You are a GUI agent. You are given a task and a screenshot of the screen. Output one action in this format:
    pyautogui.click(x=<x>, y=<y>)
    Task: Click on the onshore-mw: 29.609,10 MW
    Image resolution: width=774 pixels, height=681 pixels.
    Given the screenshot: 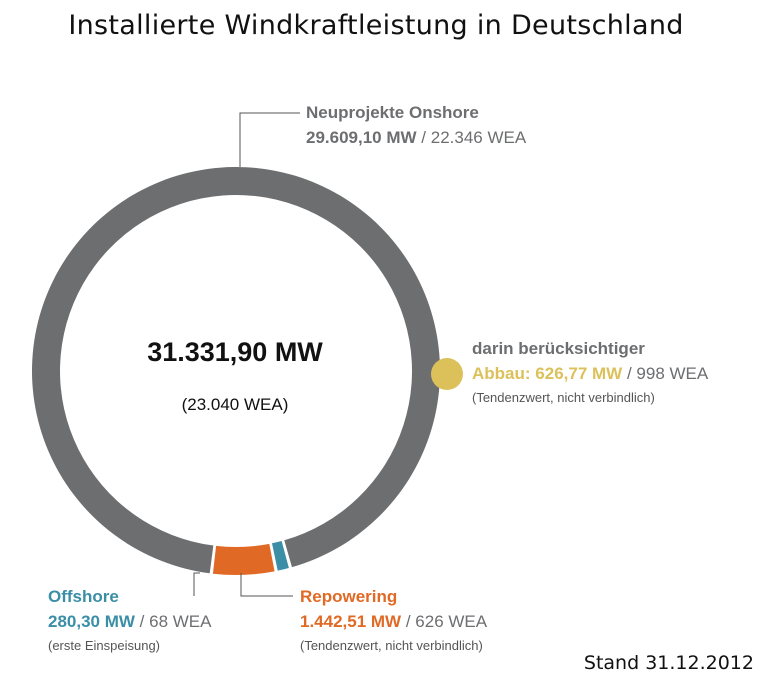 What is the action you would take?
    pyautogui.click(x=361, y=137)
    